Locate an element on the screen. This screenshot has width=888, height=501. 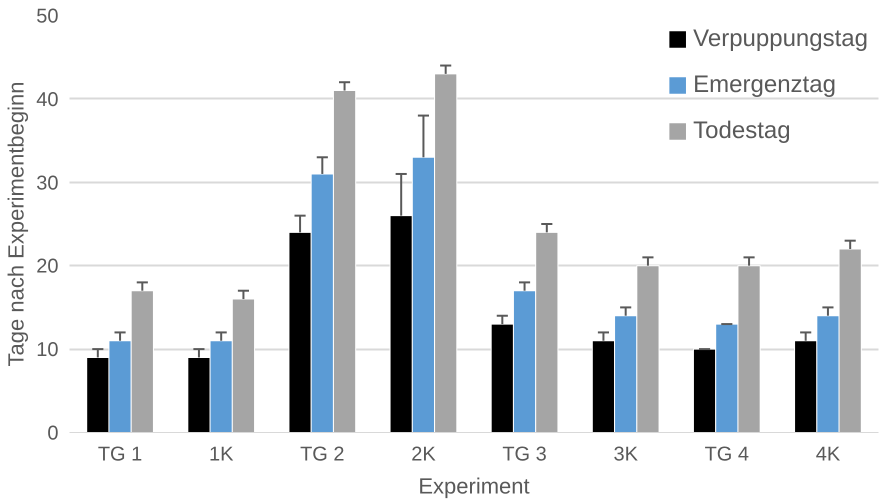
y-tick-label: 40 is located at coordinates (47, 99).